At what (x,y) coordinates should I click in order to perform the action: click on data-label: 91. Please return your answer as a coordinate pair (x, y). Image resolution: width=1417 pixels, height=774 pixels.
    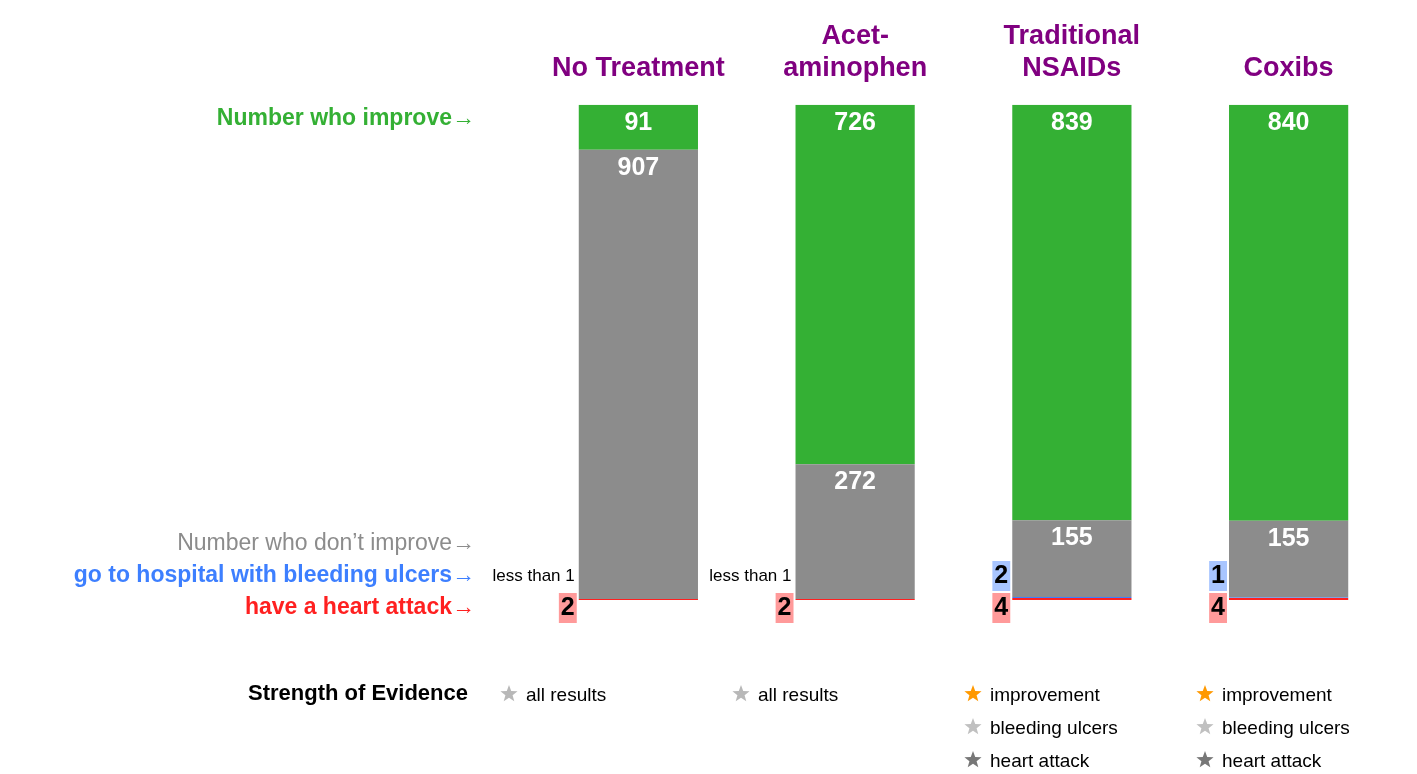
    Looking at the image, I should click on (638, 120).